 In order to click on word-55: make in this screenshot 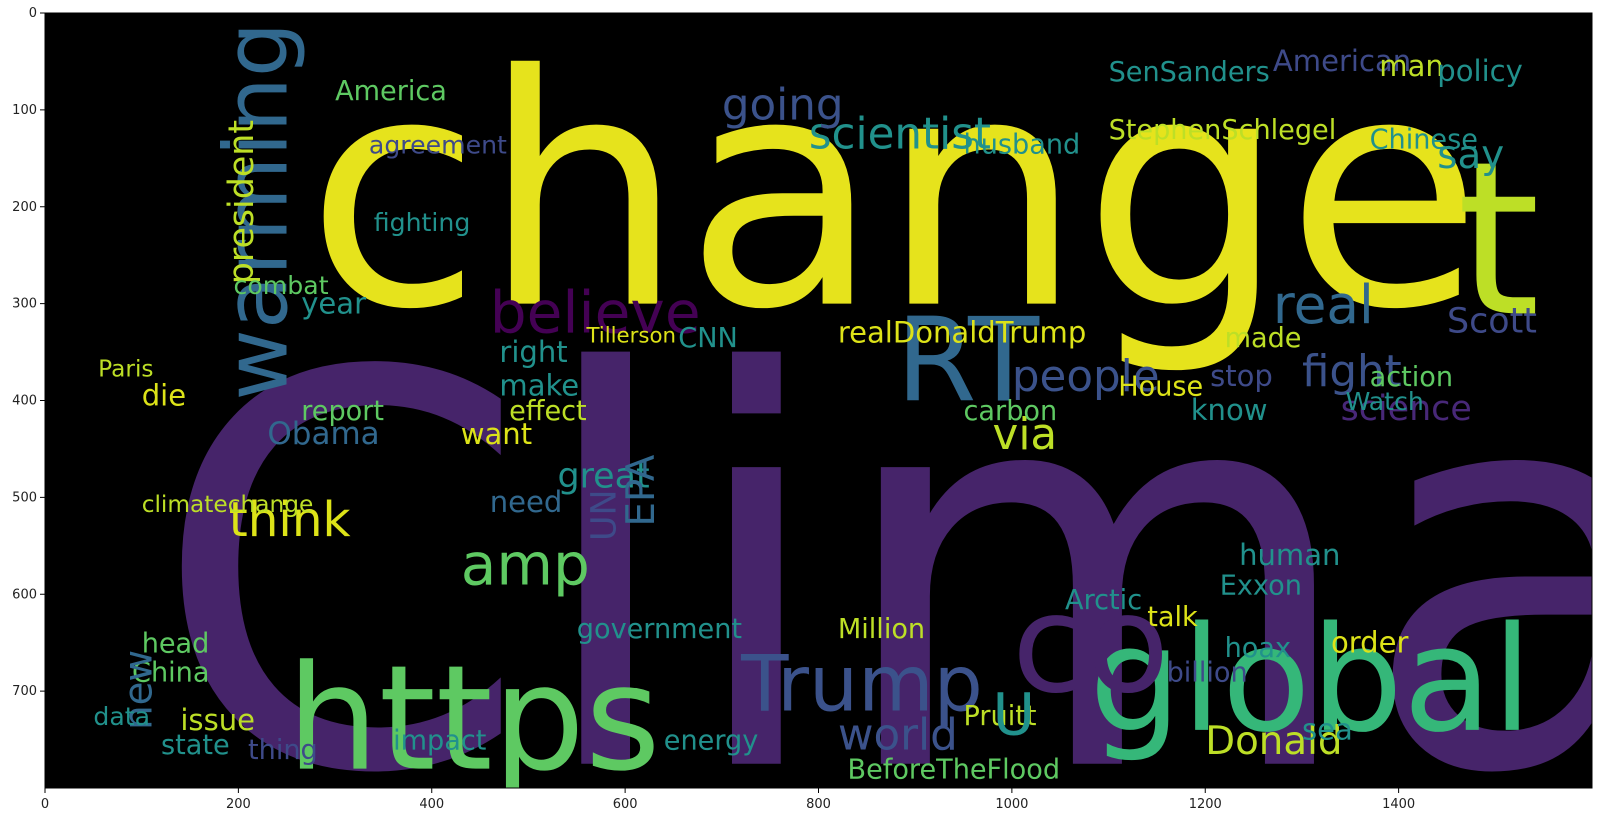, I will do `click(539, 386)`.